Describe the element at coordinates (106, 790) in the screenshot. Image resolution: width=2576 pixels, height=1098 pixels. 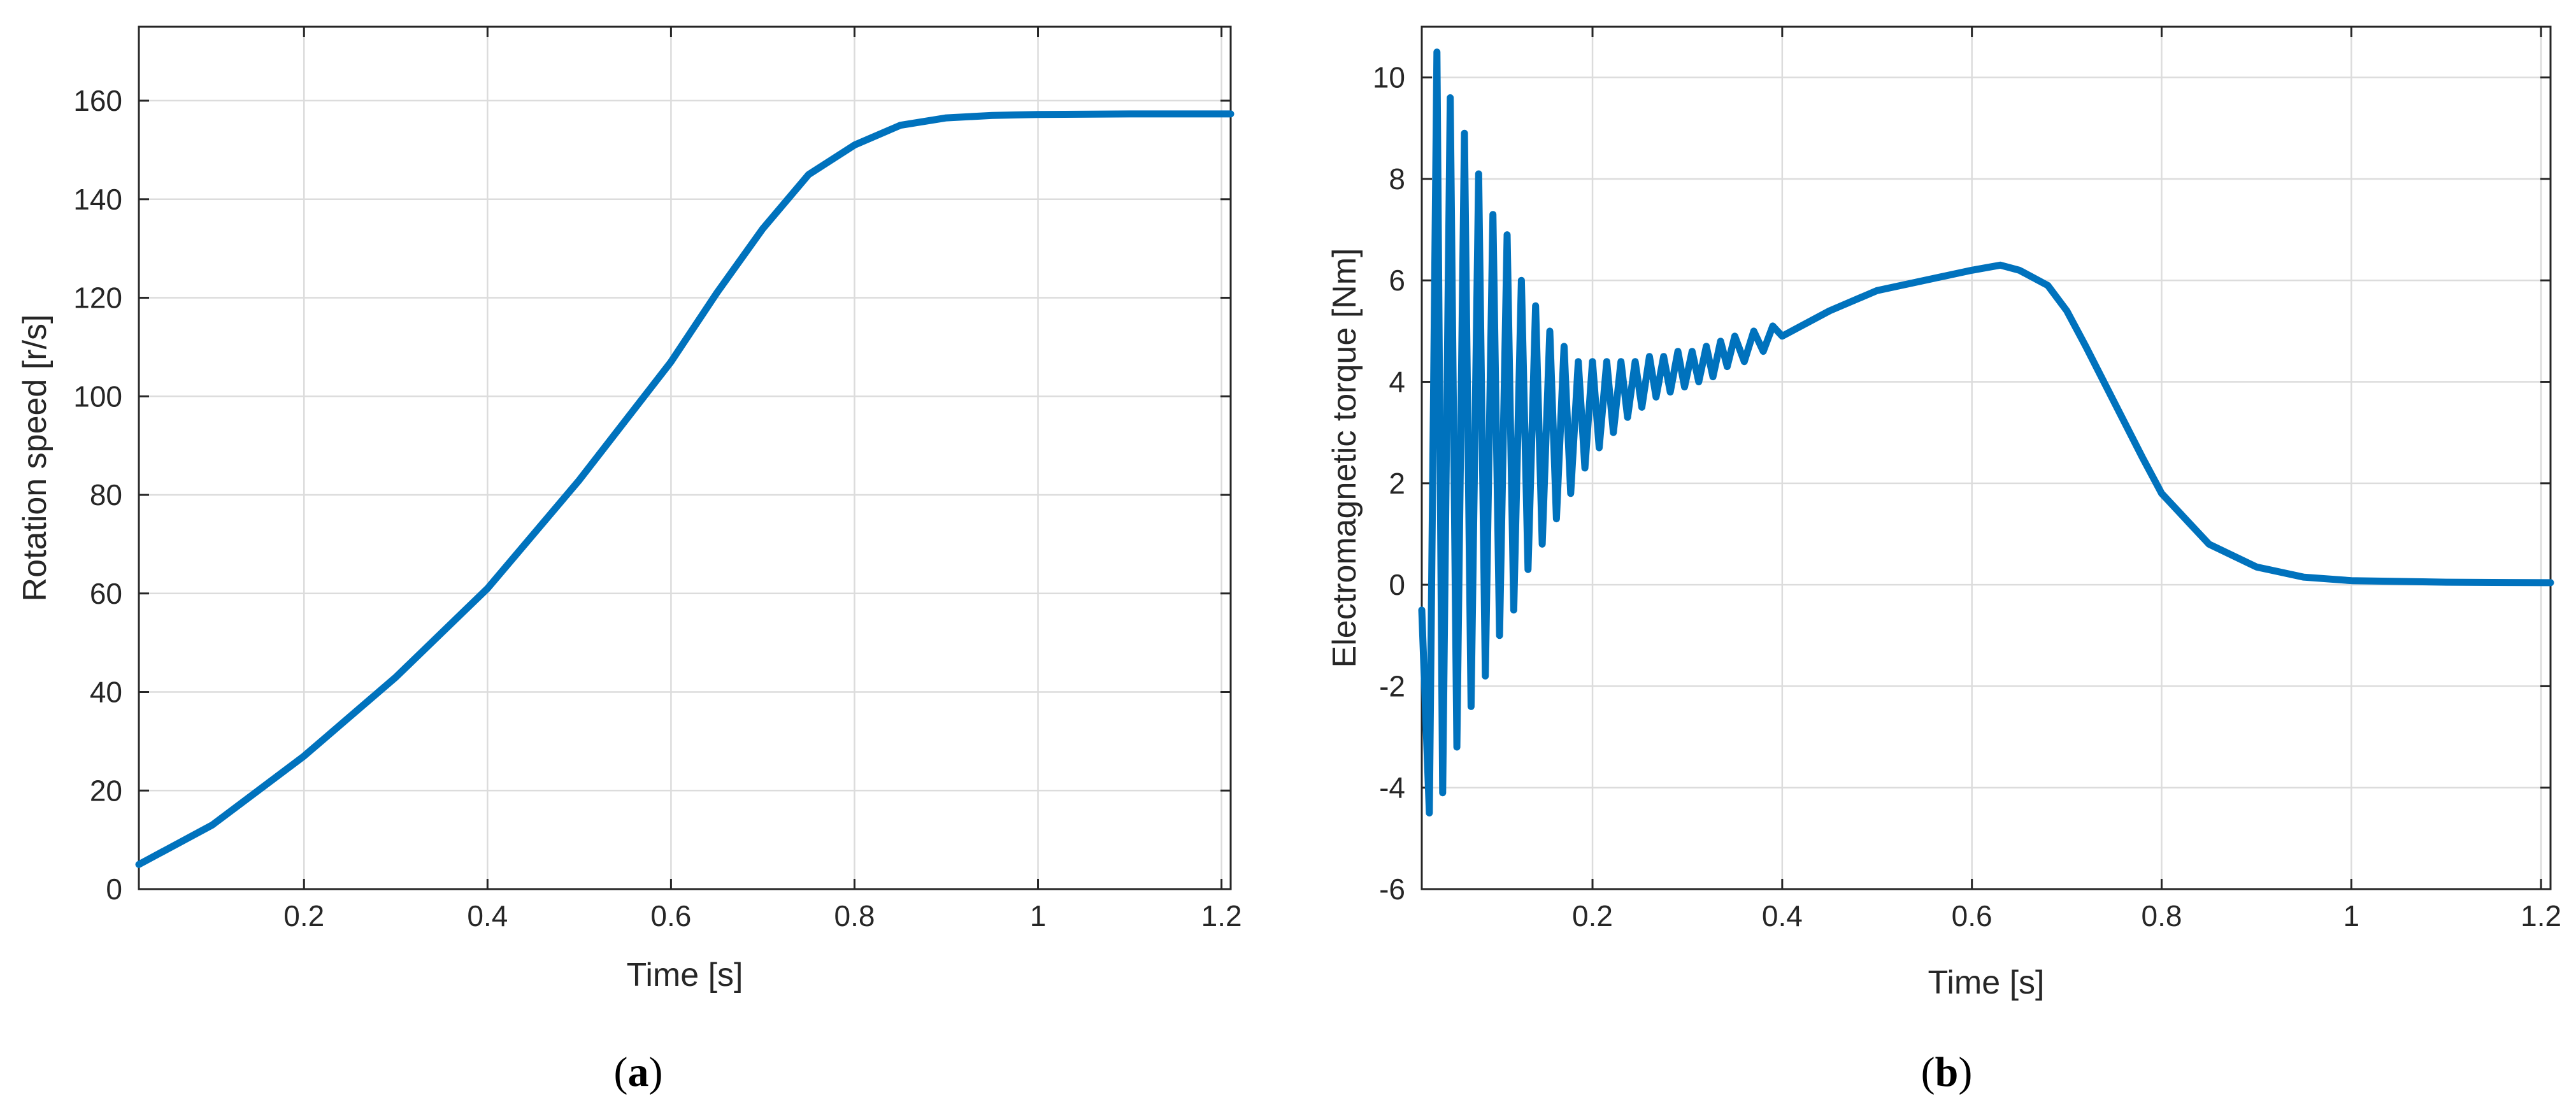
I see `panel-a-ytick-label: 20` at that location.